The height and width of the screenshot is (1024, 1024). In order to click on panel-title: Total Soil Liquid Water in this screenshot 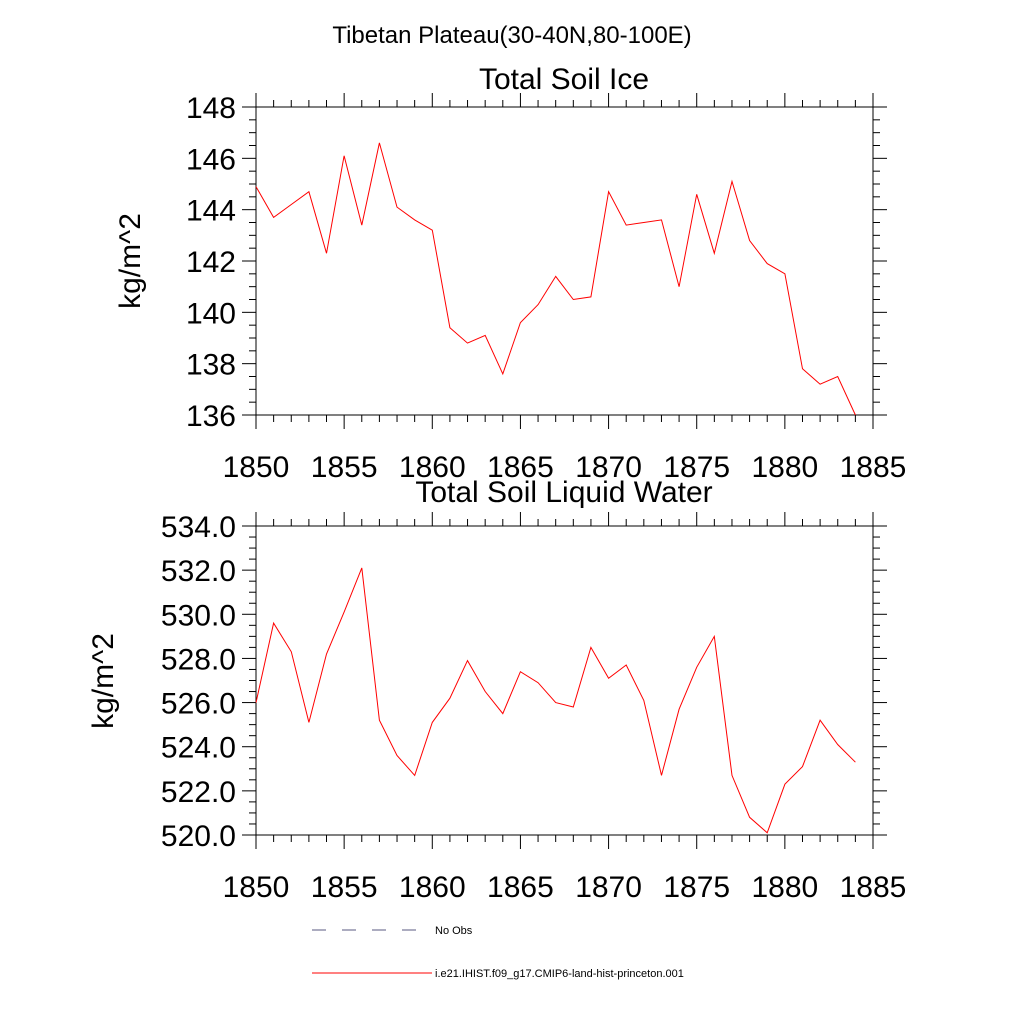, I will do `click(563, 492)`.